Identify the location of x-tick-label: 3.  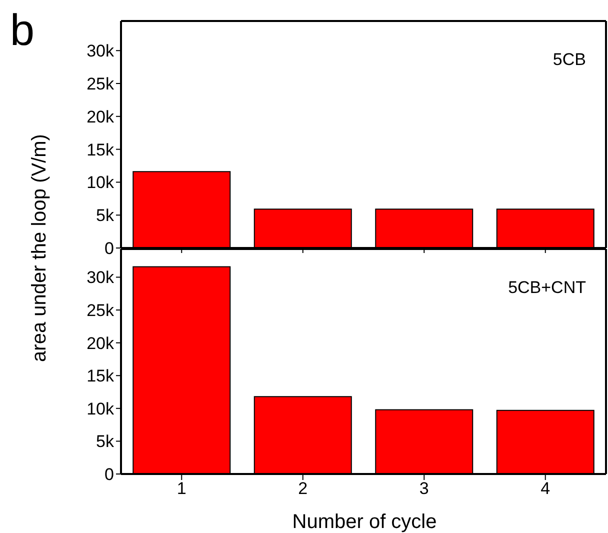
(424, 488).